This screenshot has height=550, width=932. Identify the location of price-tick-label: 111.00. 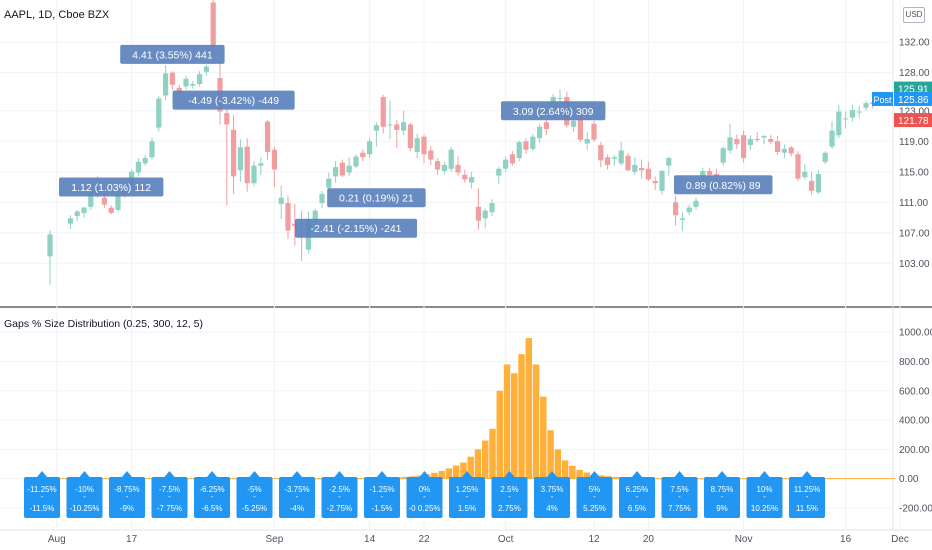
(914, 203).